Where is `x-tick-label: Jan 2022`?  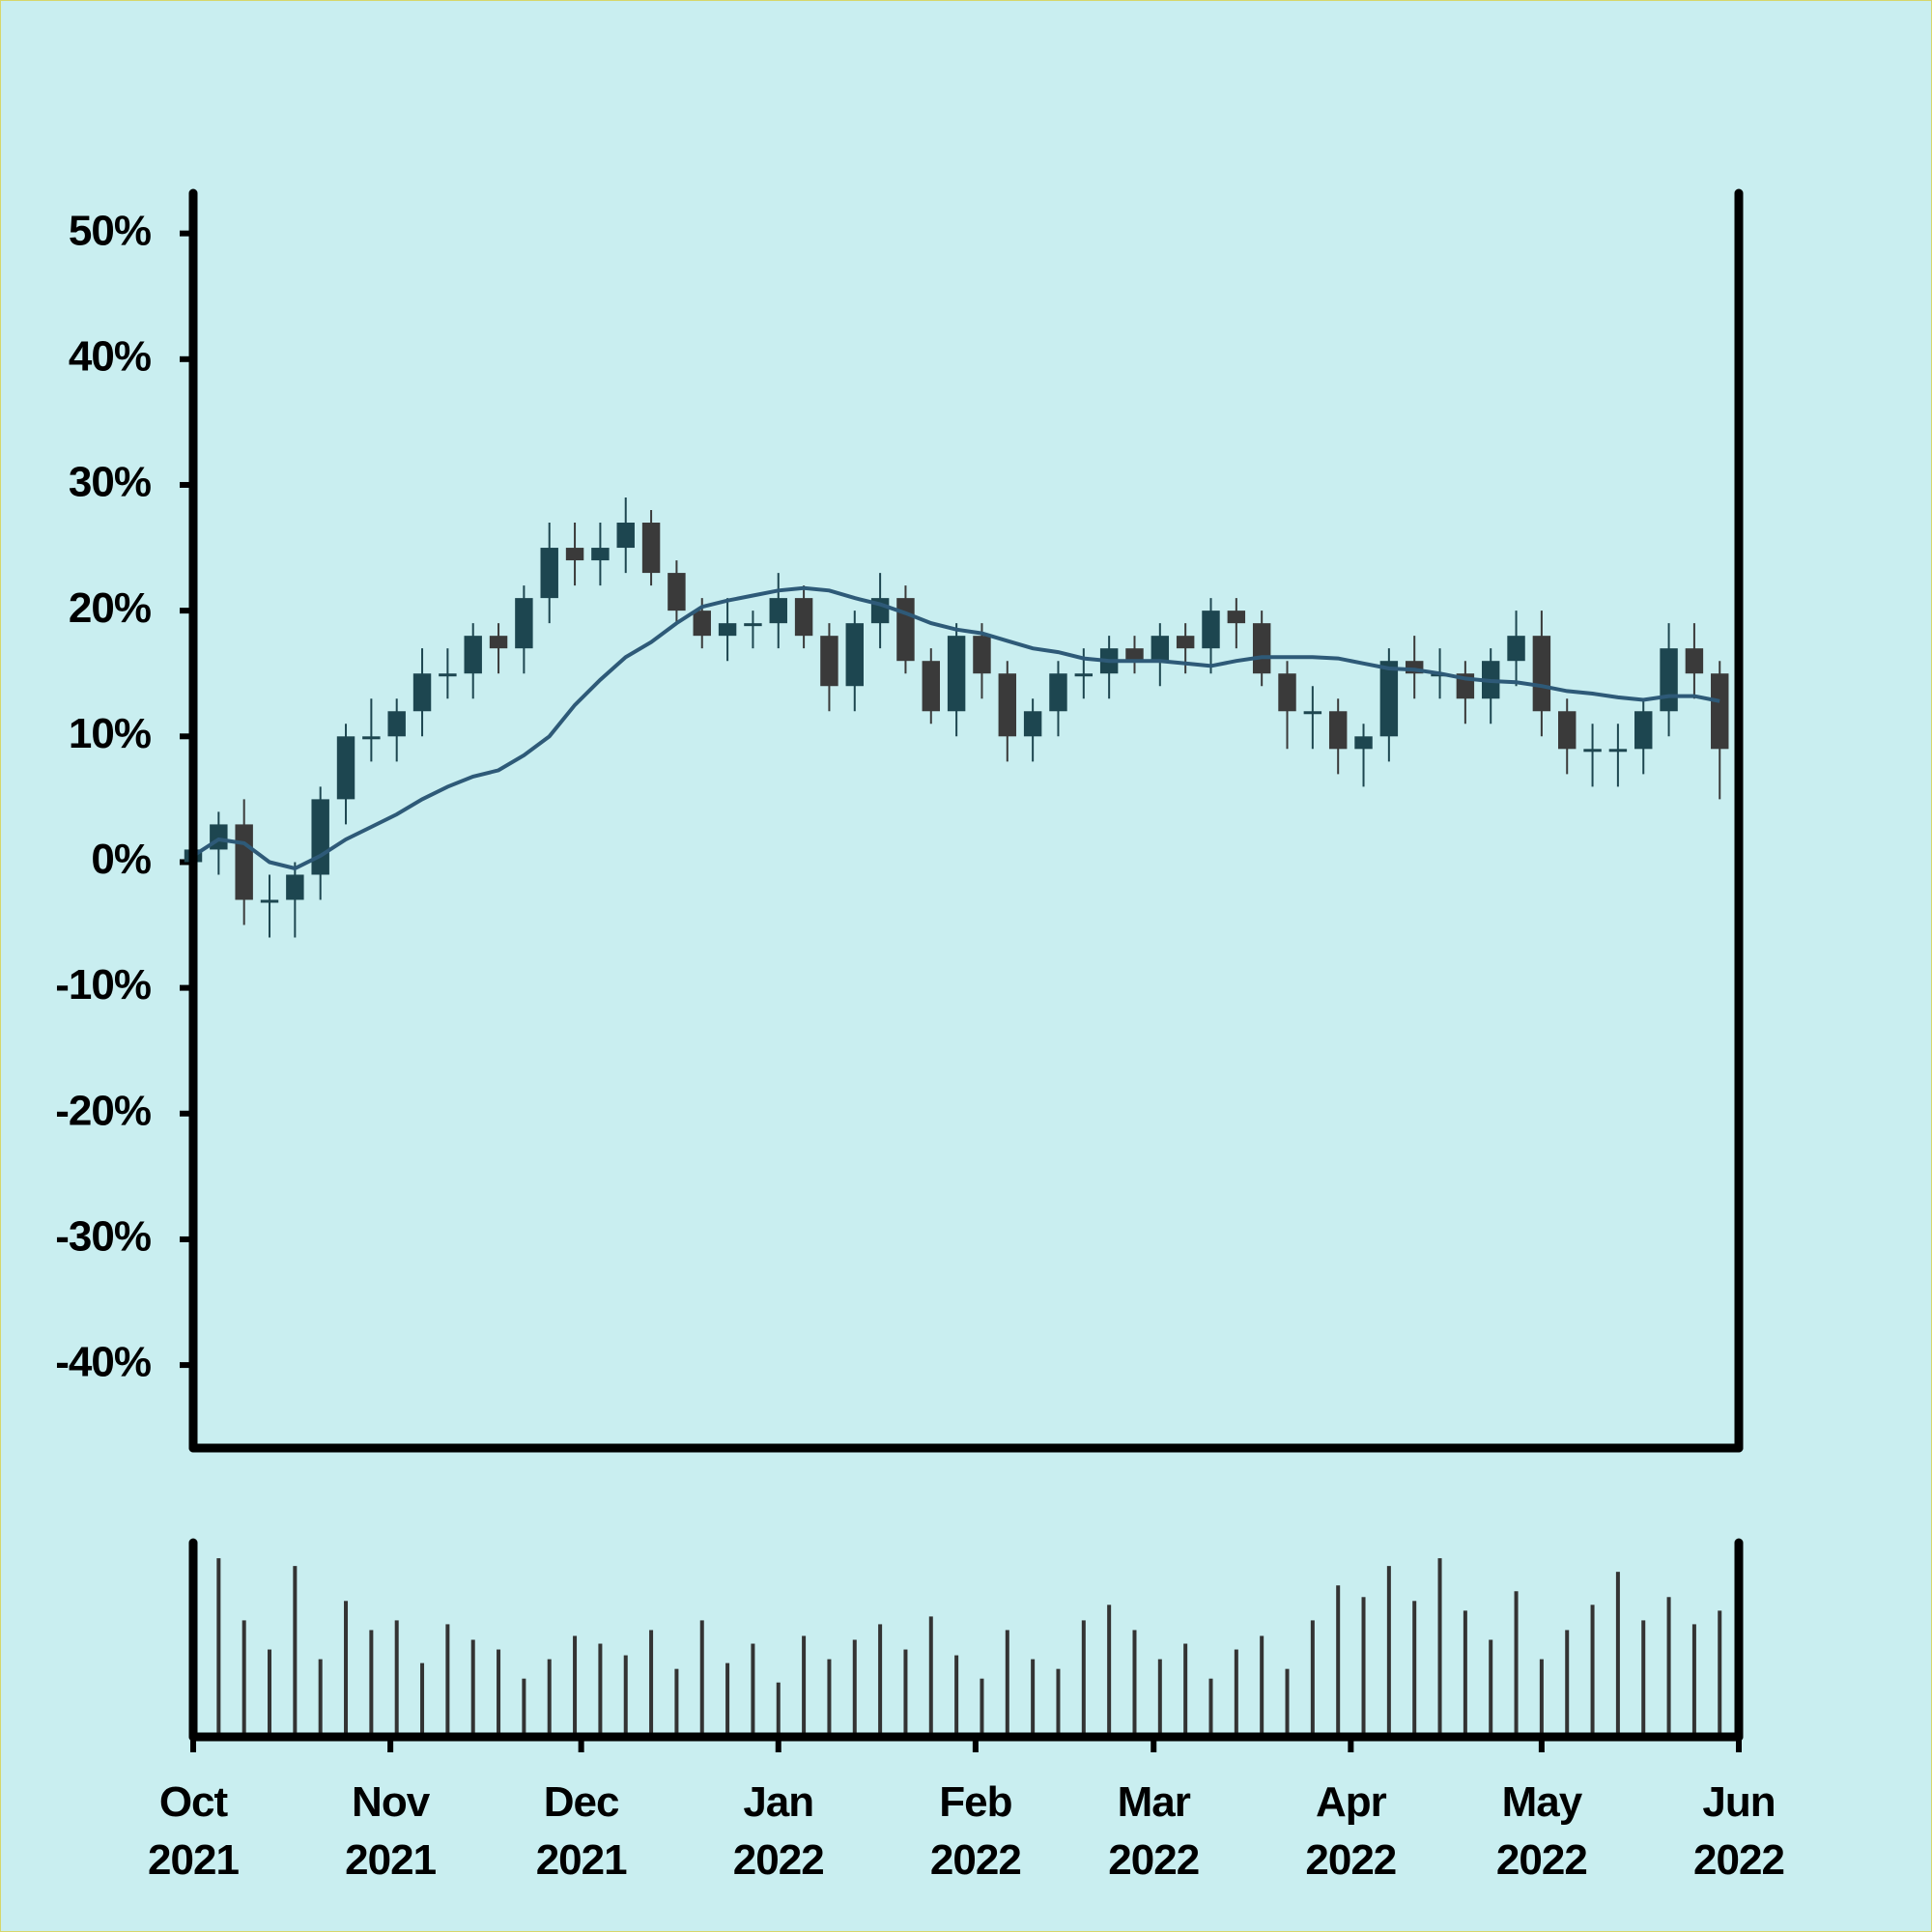
x-tick-label: Jan 2022 is located at coordinates (778, 1831).